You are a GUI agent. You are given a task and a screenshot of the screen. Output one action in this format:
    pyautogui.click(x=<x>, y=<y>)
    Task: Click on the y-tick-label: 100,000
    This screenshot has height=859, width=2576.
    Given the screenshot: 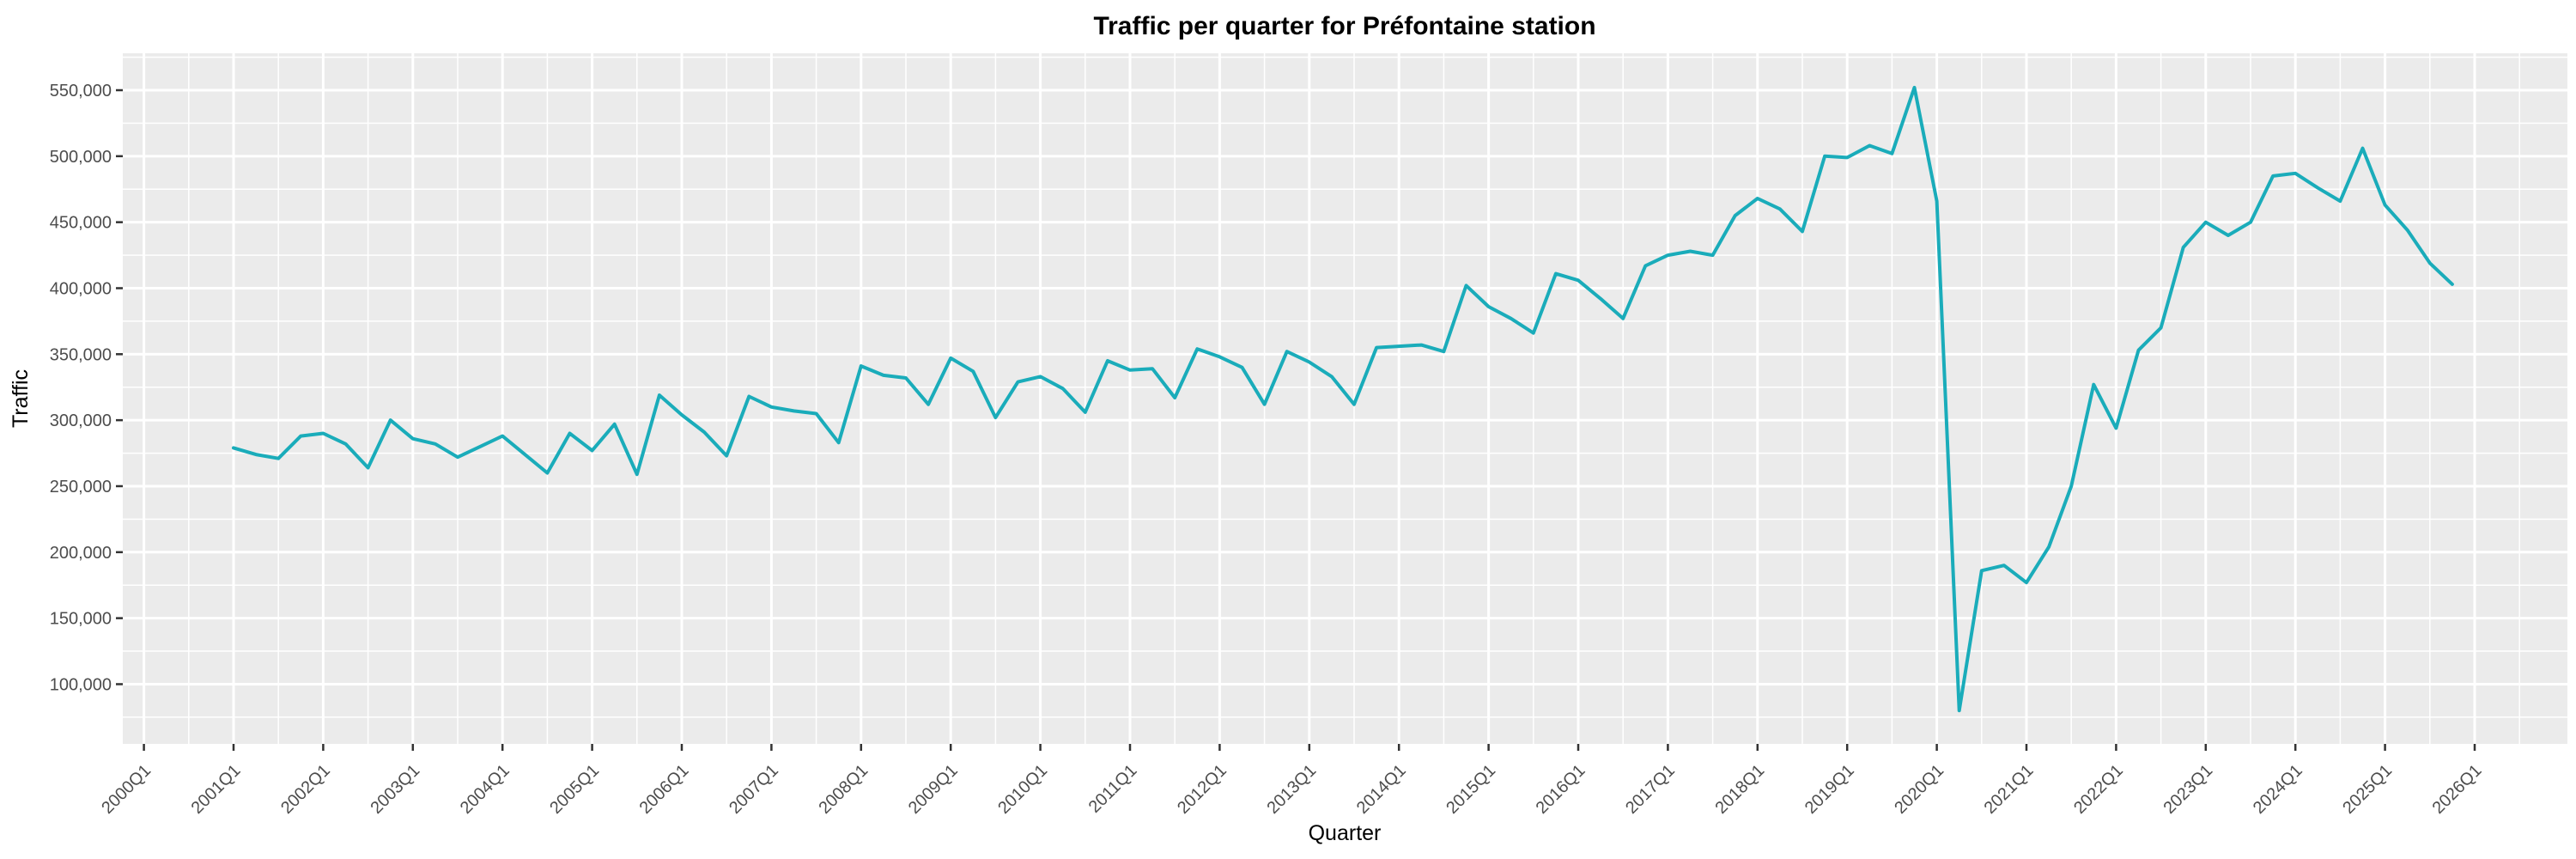 What is the action you would take?
    pyautogui.click(x=81, y=684)
    